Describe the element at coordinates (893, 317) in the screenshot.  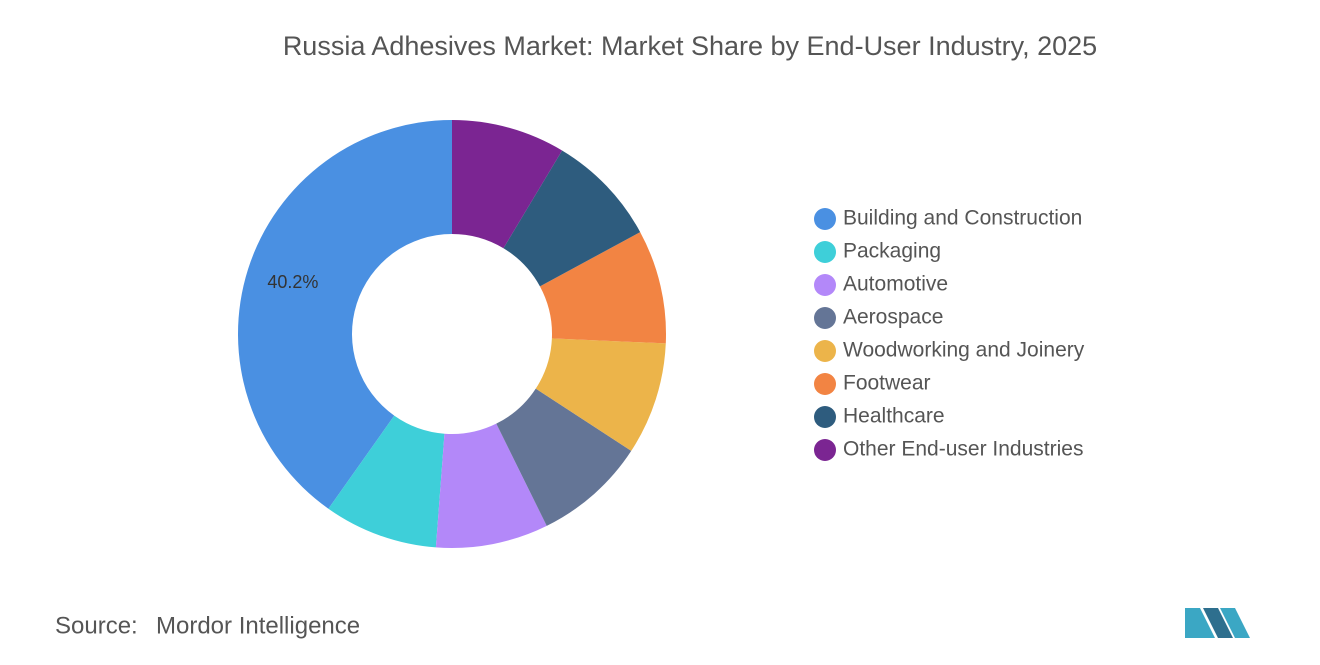
I see `legend-label: Aerospace` at that location.